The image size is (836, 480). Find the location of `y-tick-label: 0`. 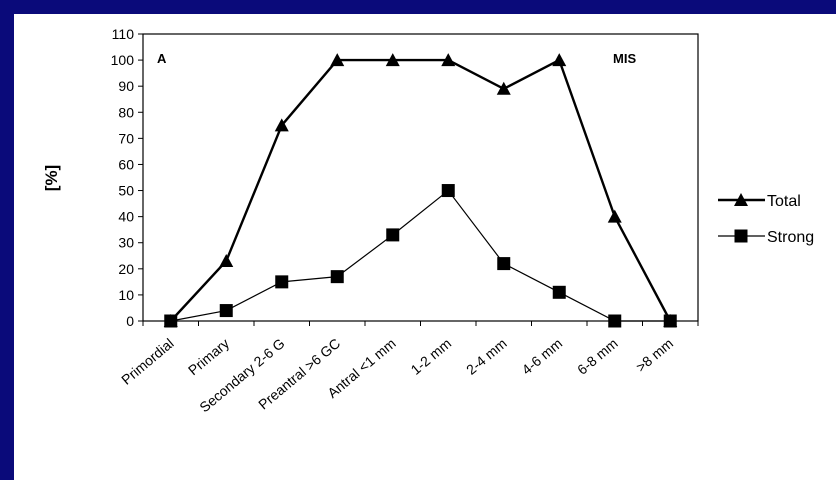

y-tick-label: 0 is located at coordinates (130, 321).